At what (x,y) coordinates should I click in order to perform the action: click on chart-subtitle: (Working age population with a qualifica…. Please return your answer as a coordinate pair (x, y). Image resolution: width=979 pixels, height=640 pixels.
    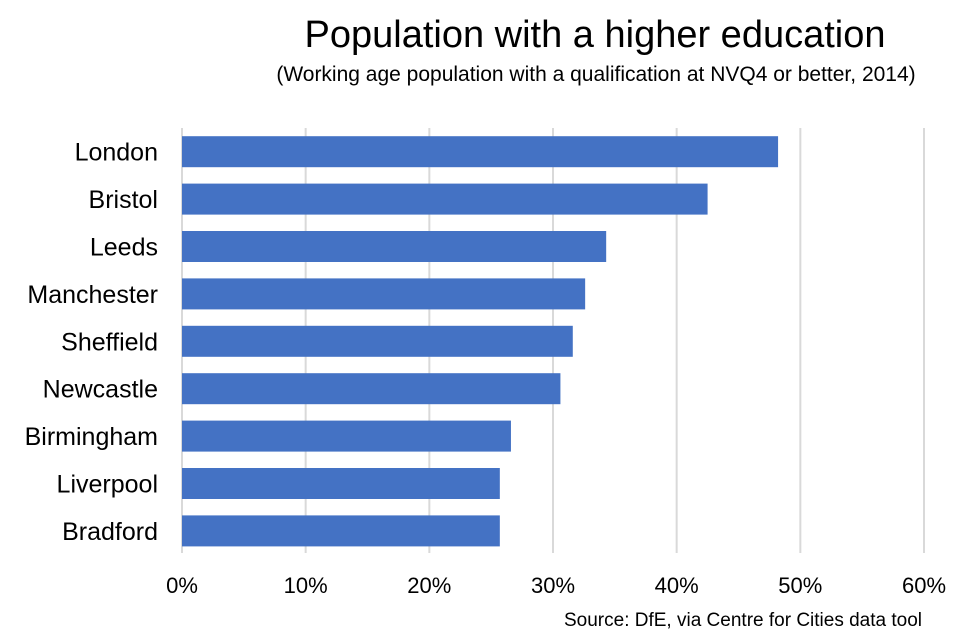
    Looking at the image, I should click on (596, 74).